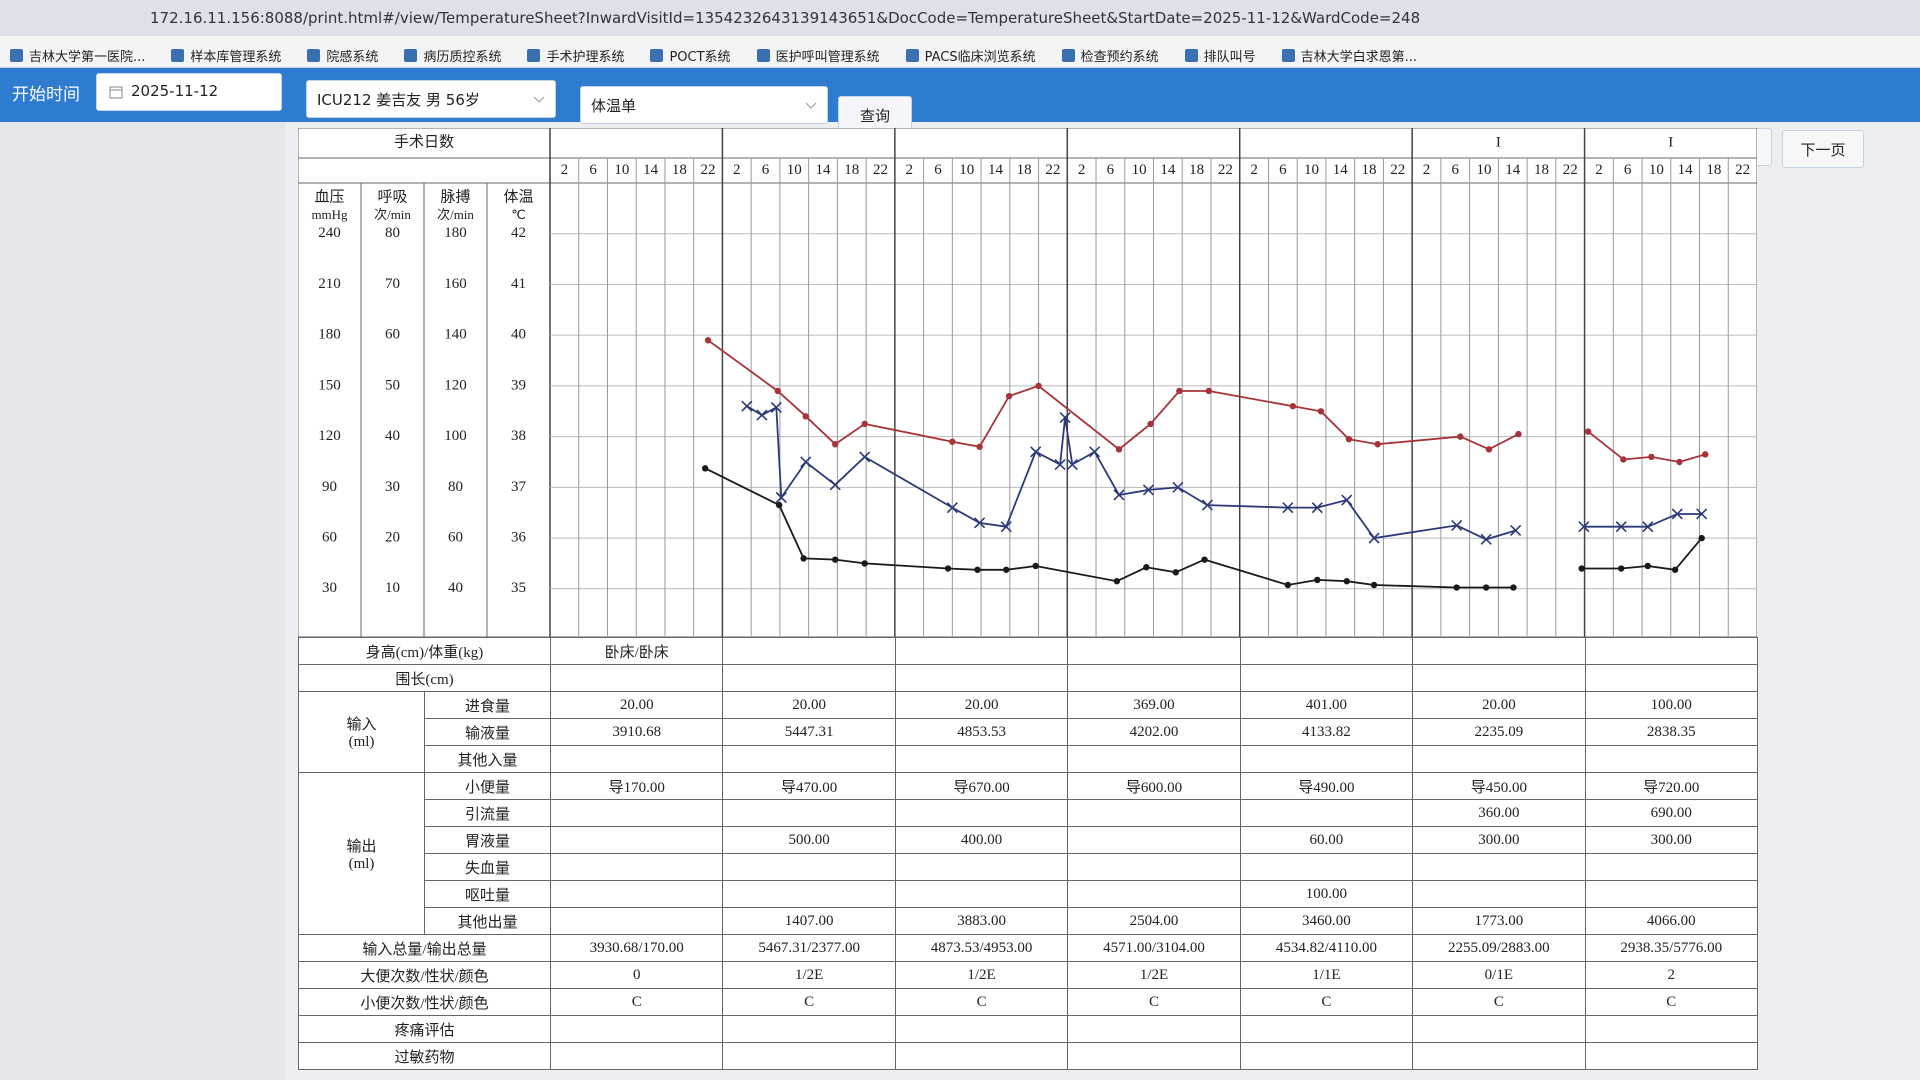 Image resolution: width=1920 pixels, height=1080 pixels. I want to click on value-cell: 1407.00, so click(809, 921).